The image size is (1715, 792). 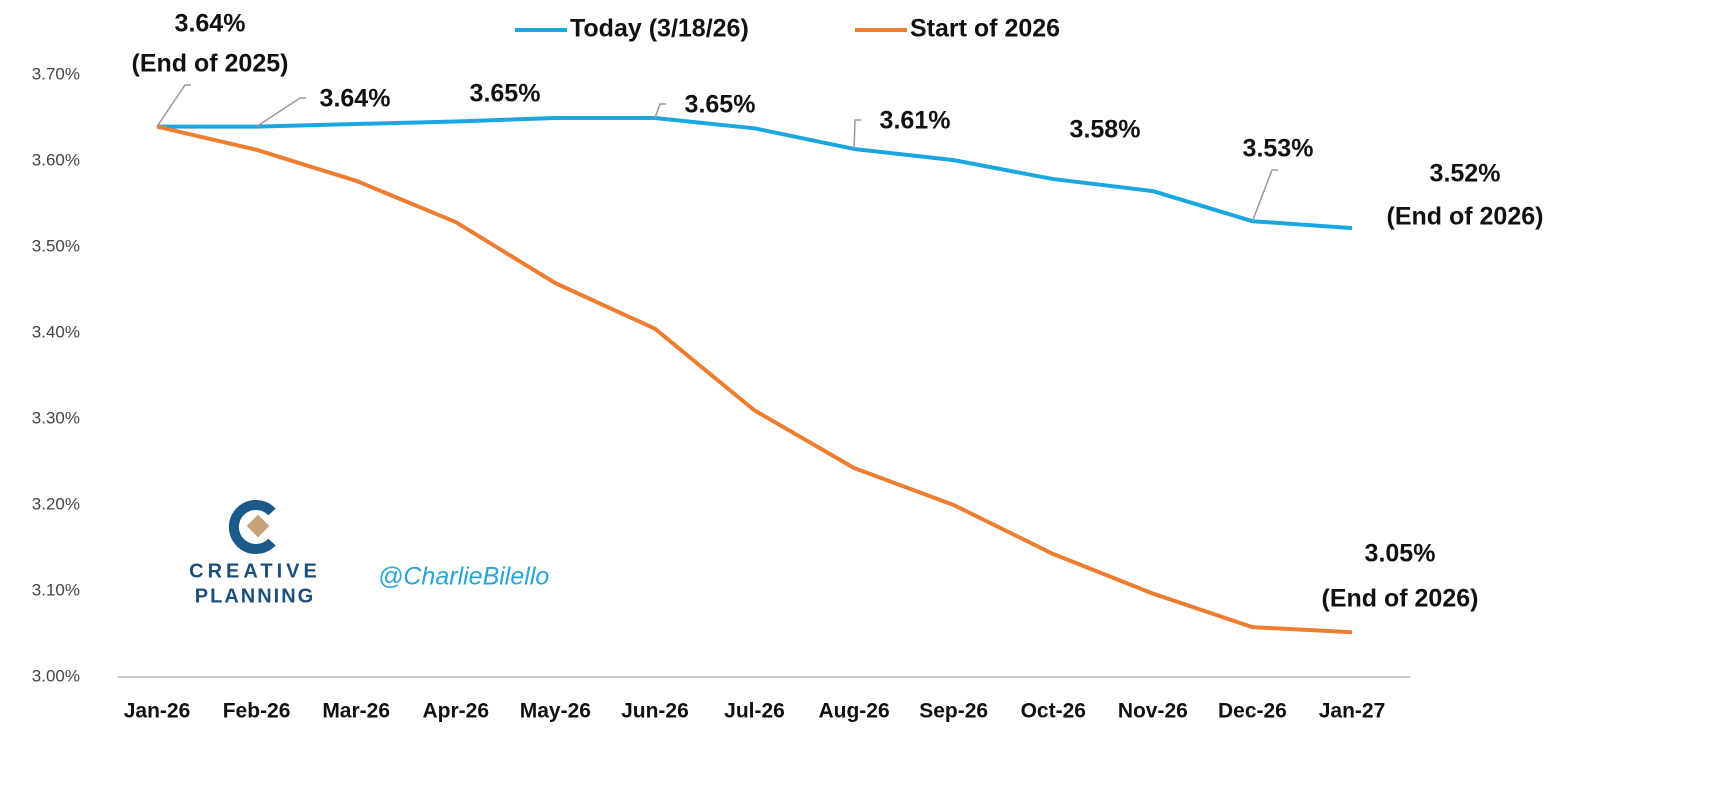 I want to click on y-tick-label: 3.50%, so click(x=56, y=245).